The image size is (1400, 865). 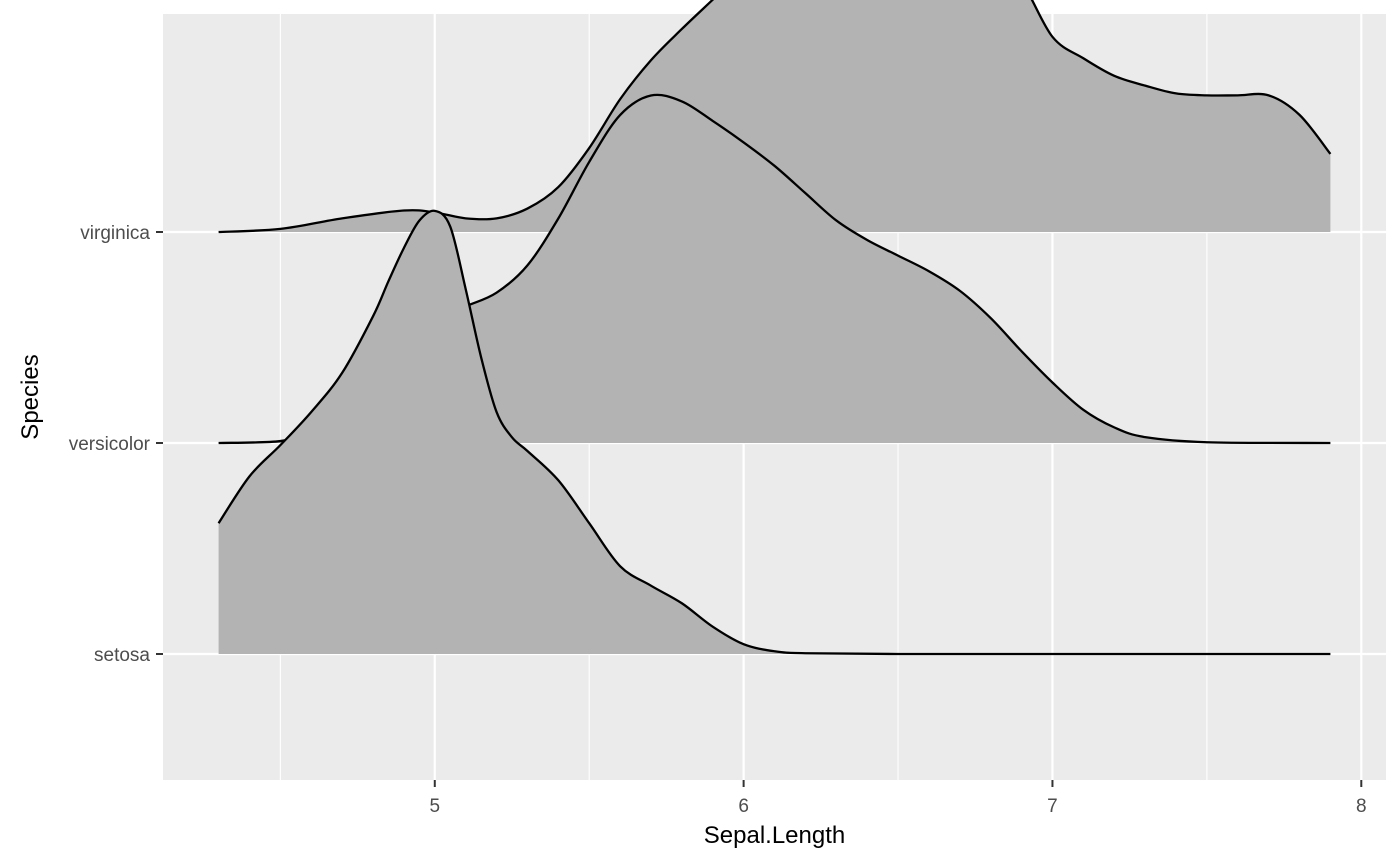 I want to click on y-axis: setosa versicolor virginica, so click(x=116, y=444).